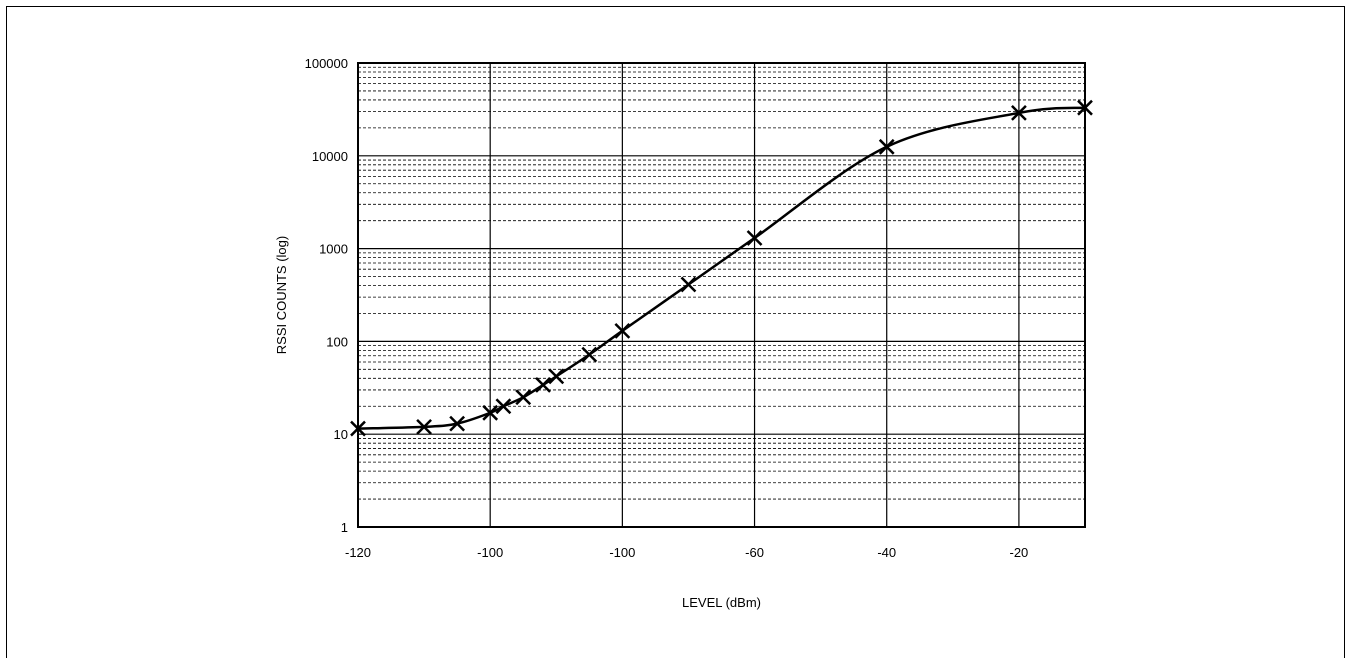  What do you see at coordinates (333, 249) in the screenshot?
I see `y-tick-label: 1000` at bounding box center [333, 249].